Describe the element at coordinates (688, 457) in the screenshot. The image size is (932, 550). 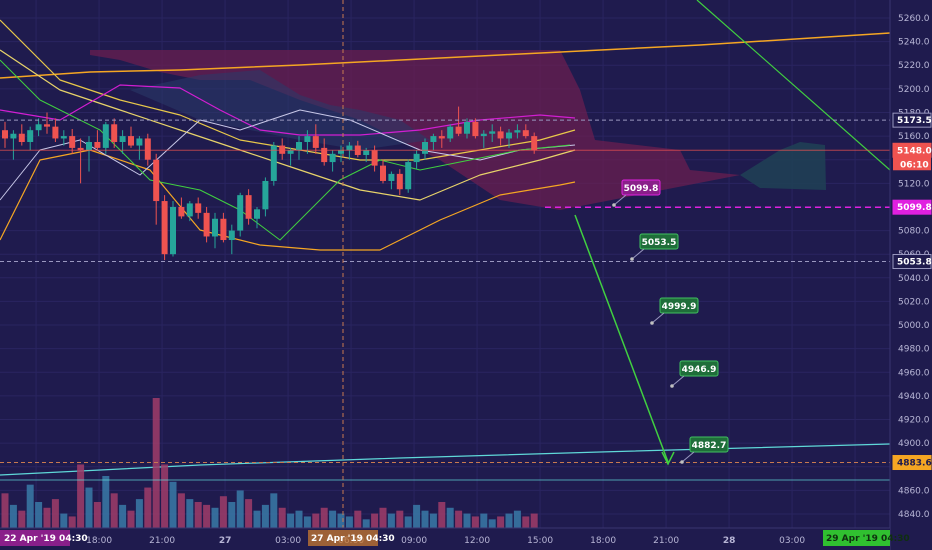
I see `target-label-5-pointer` at that location.